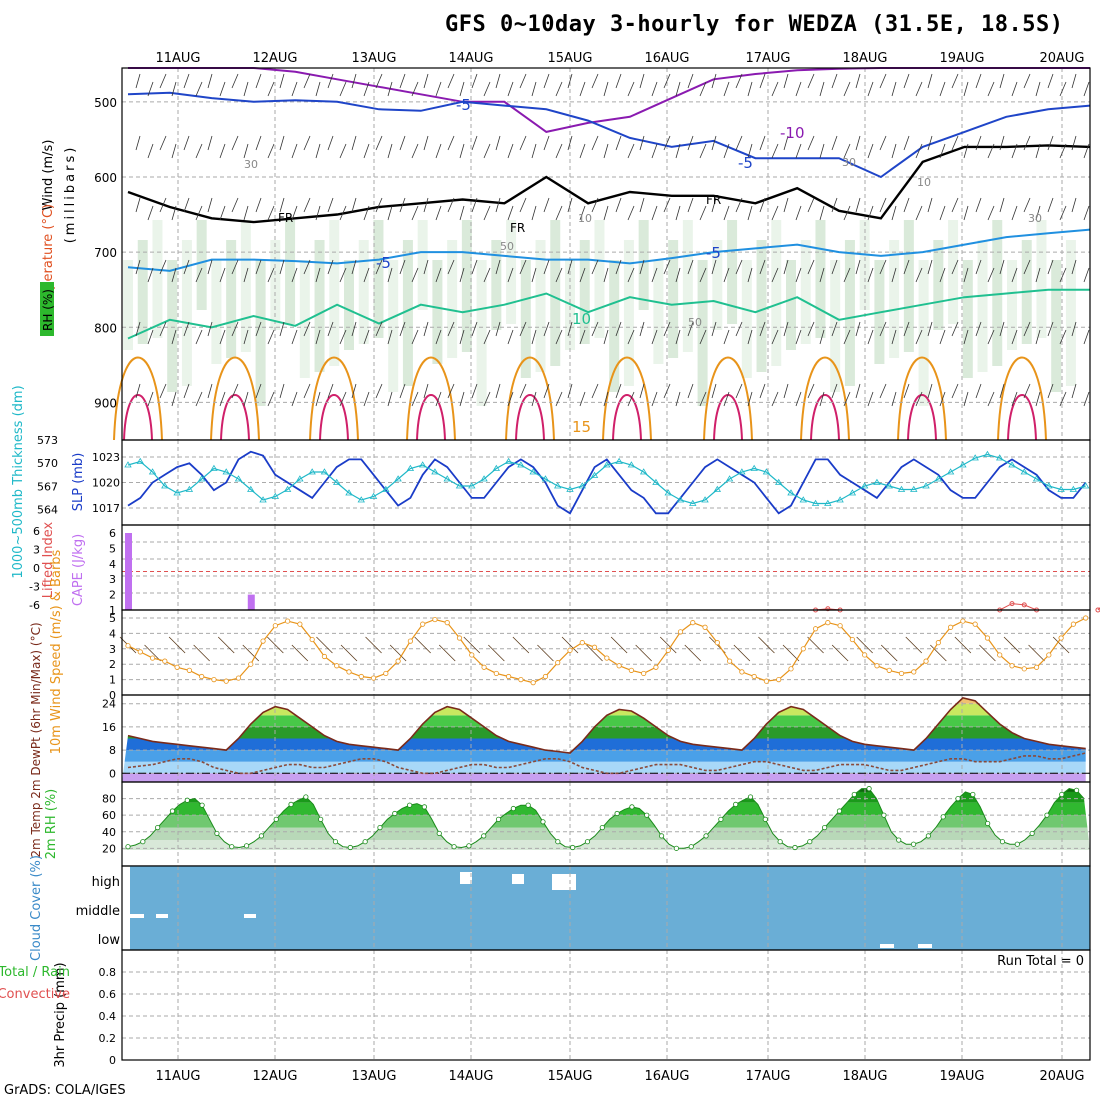  What do you see at coordinates (106, 457) in the screenshot?
I see `slp-tick: 1023` at bounding box center [106, 457].